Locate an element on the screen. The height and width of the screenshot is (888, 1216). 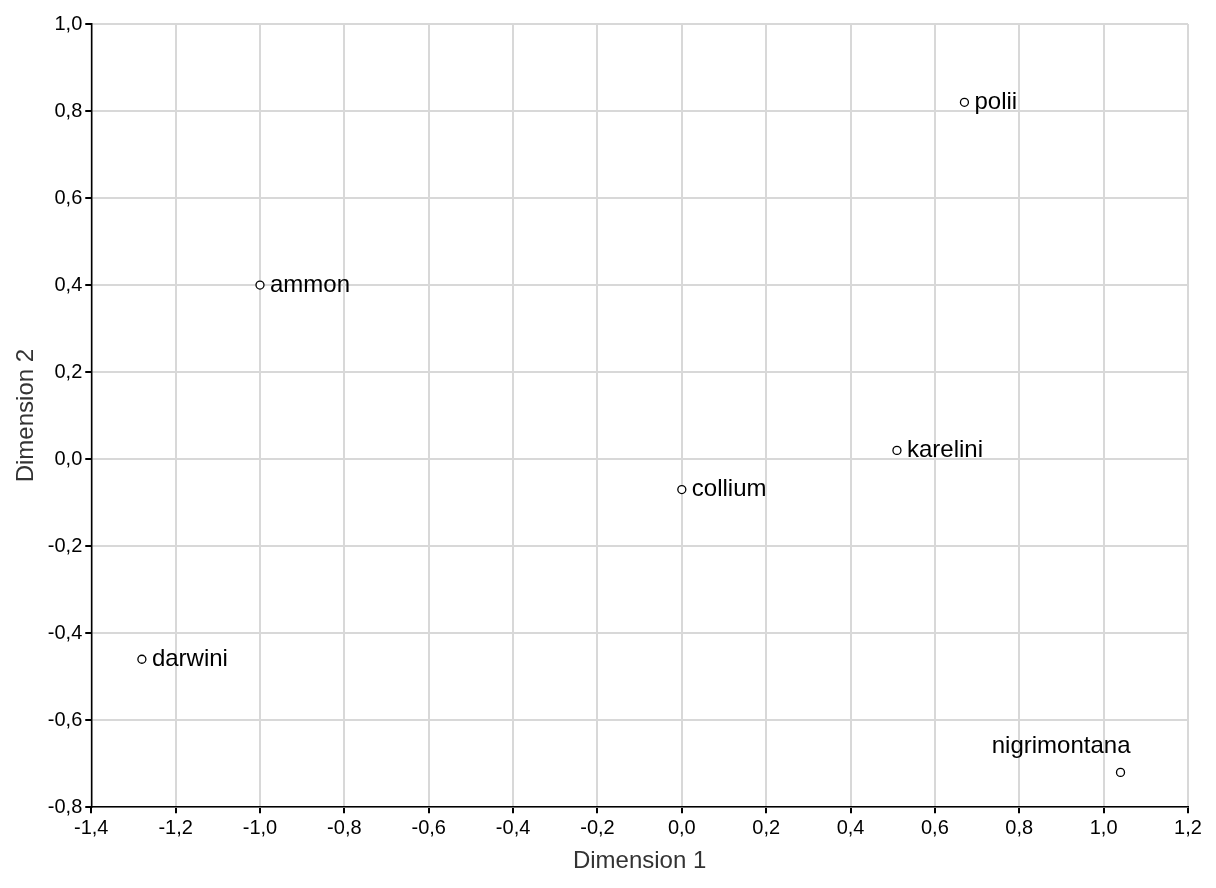
x-tick-label: 0,8 is located at coordinates (1019, 826).